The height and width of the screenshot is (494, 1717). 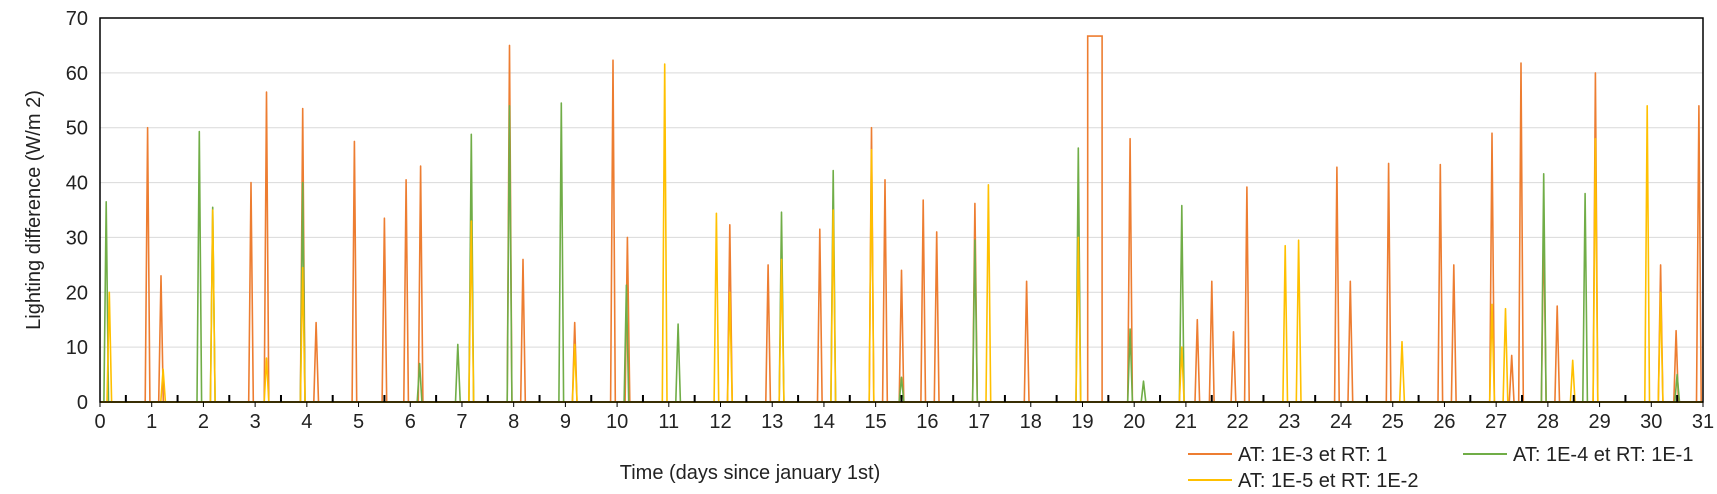 What do you see at coordinates (203, 422) in the screenshot?
I see `x-tick-label: 2` at bounding box center [203, 422].